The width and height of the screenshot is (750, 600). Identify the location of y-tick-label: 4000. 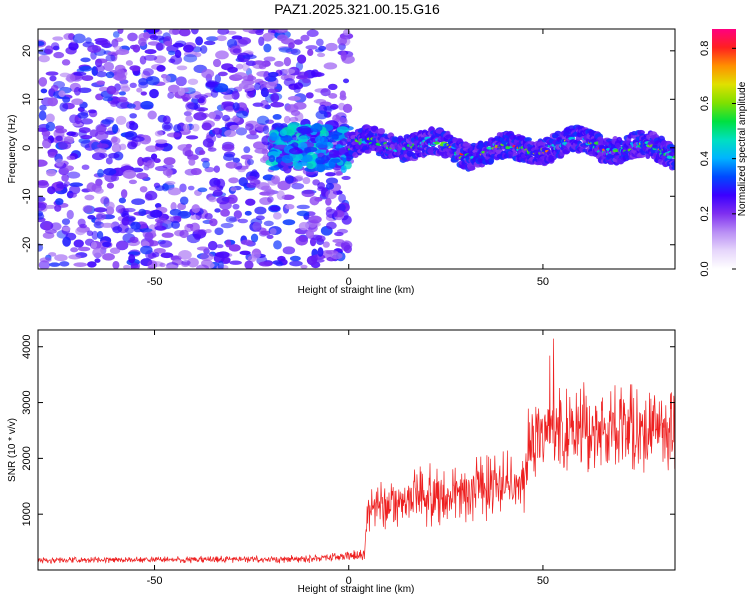
(27, 347).